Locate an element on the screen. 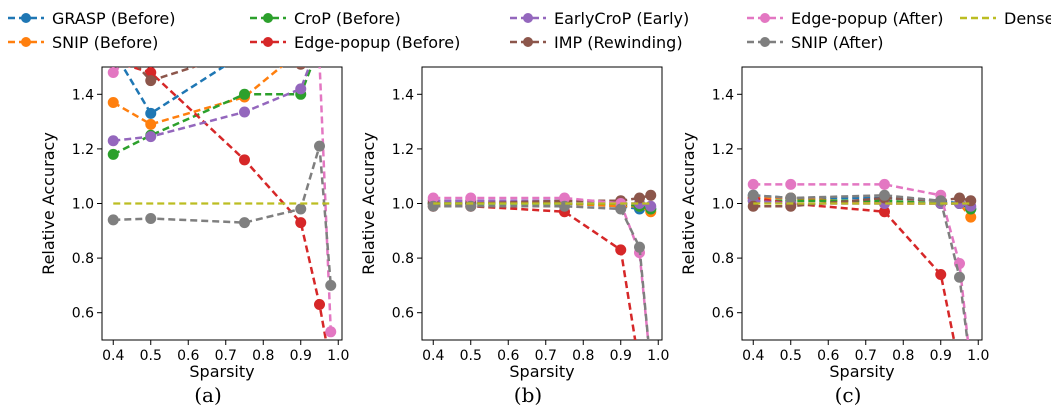 This screenshot has height=410, width=1051. series-earlycrop-early is located at coordinates (209, 107).